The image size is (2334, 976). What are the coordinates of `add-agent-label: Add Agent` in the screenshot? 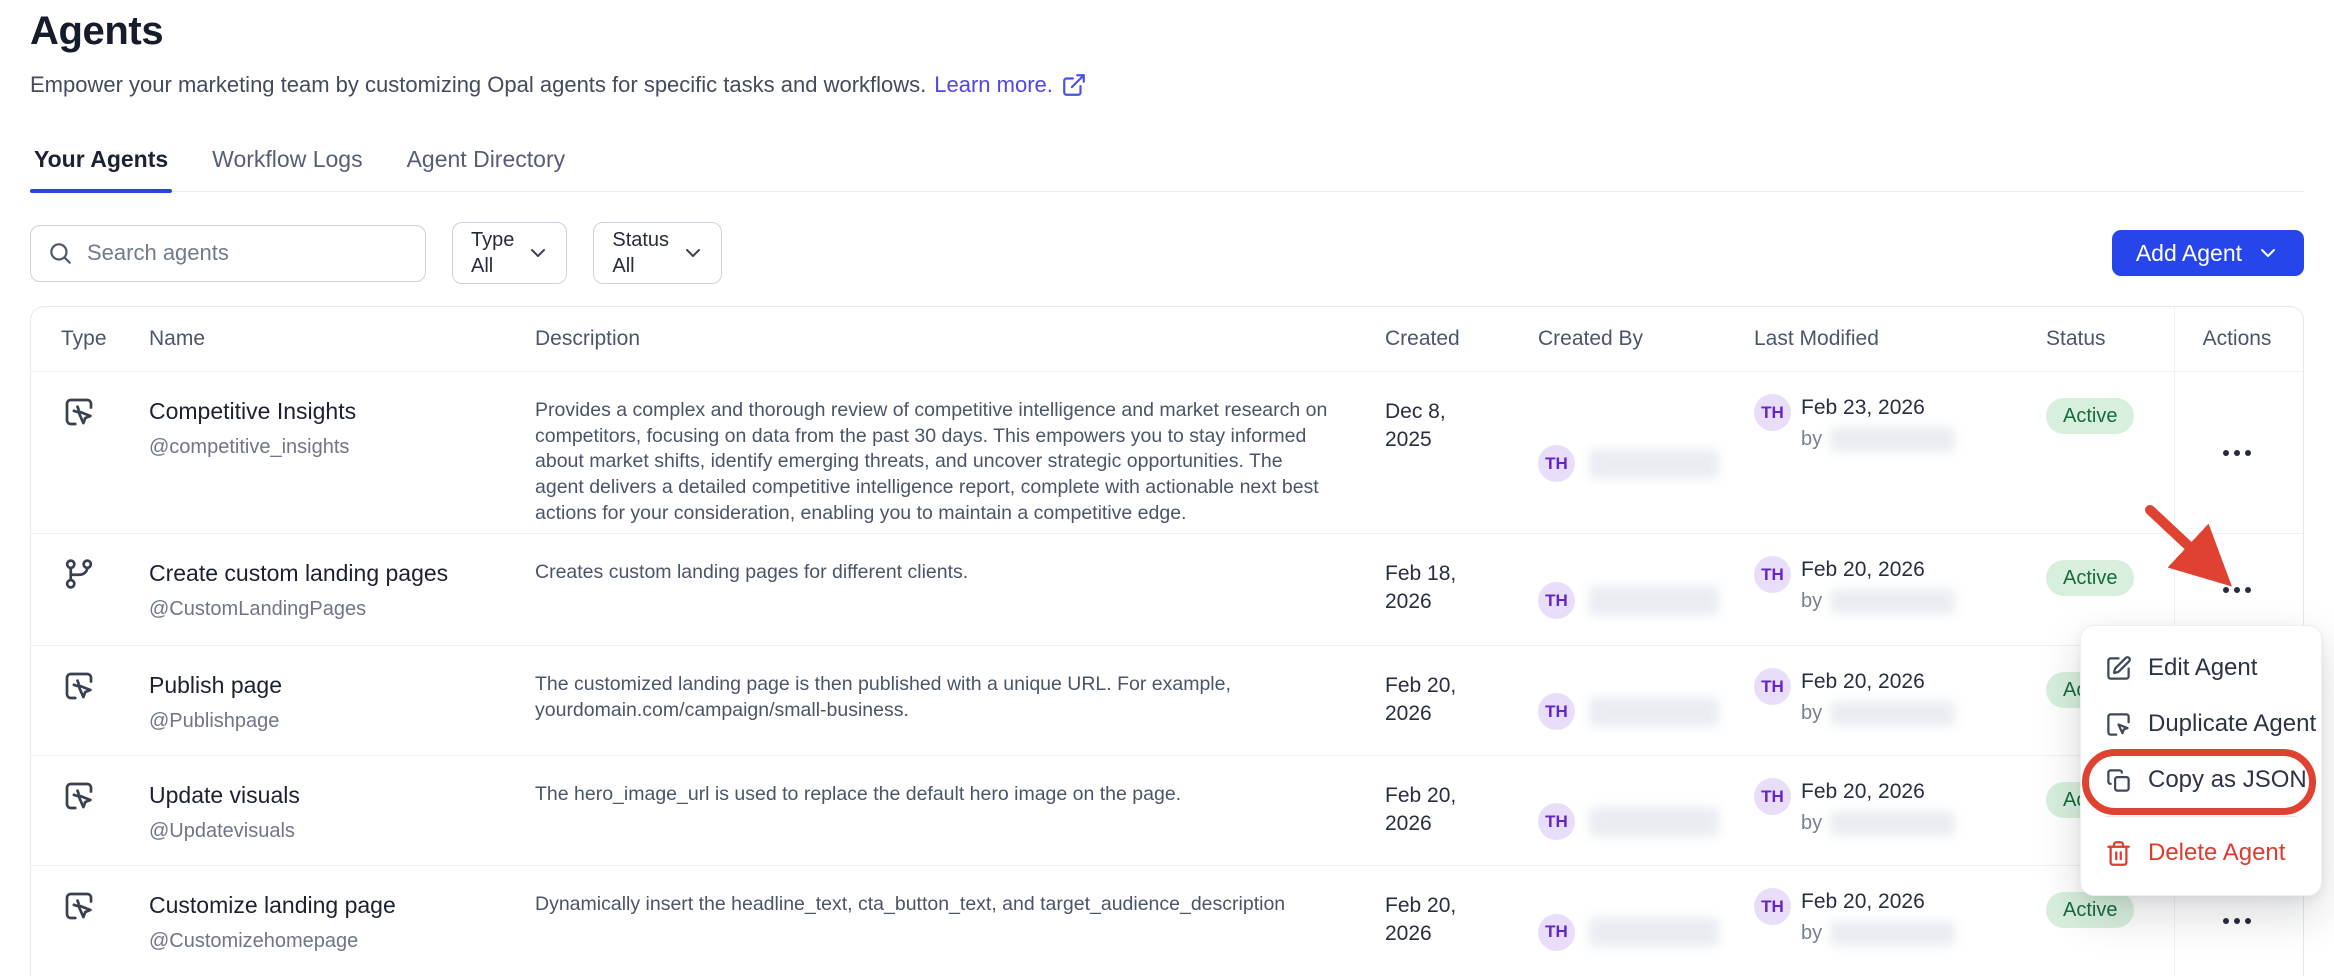 It's located at (2188, 252).